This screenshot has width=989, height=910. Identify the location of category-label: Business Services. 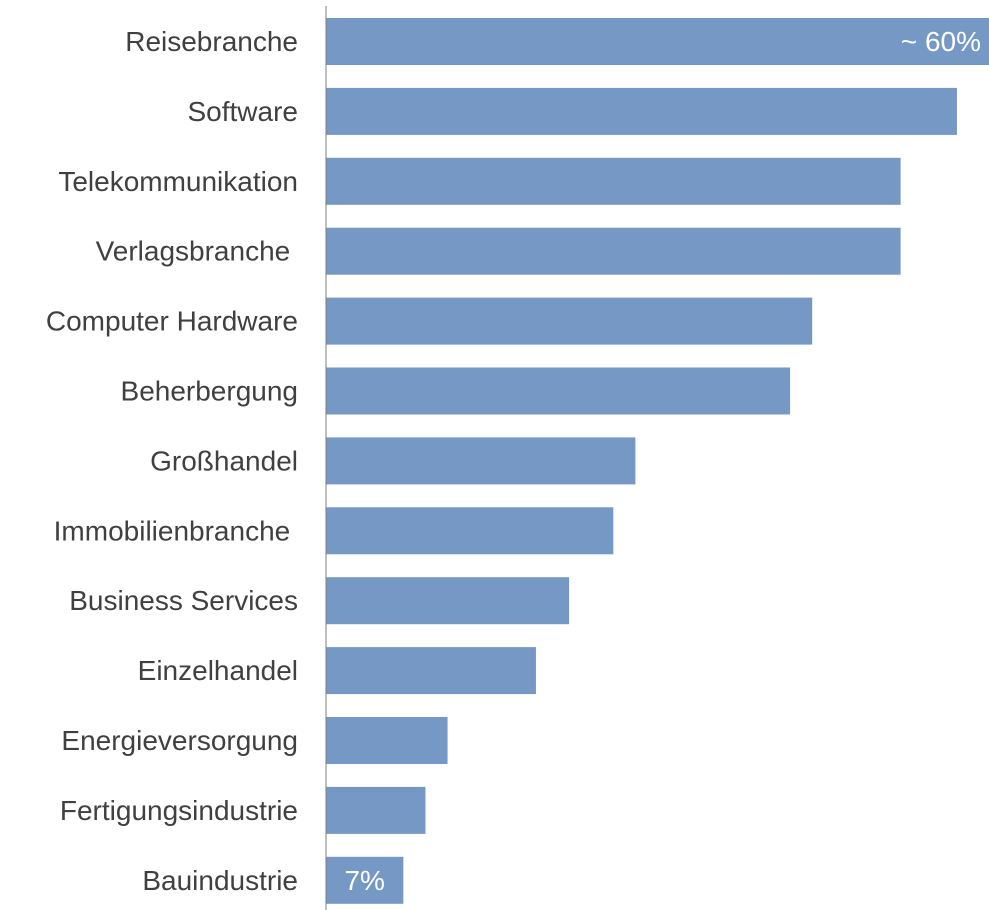
(183, 600).